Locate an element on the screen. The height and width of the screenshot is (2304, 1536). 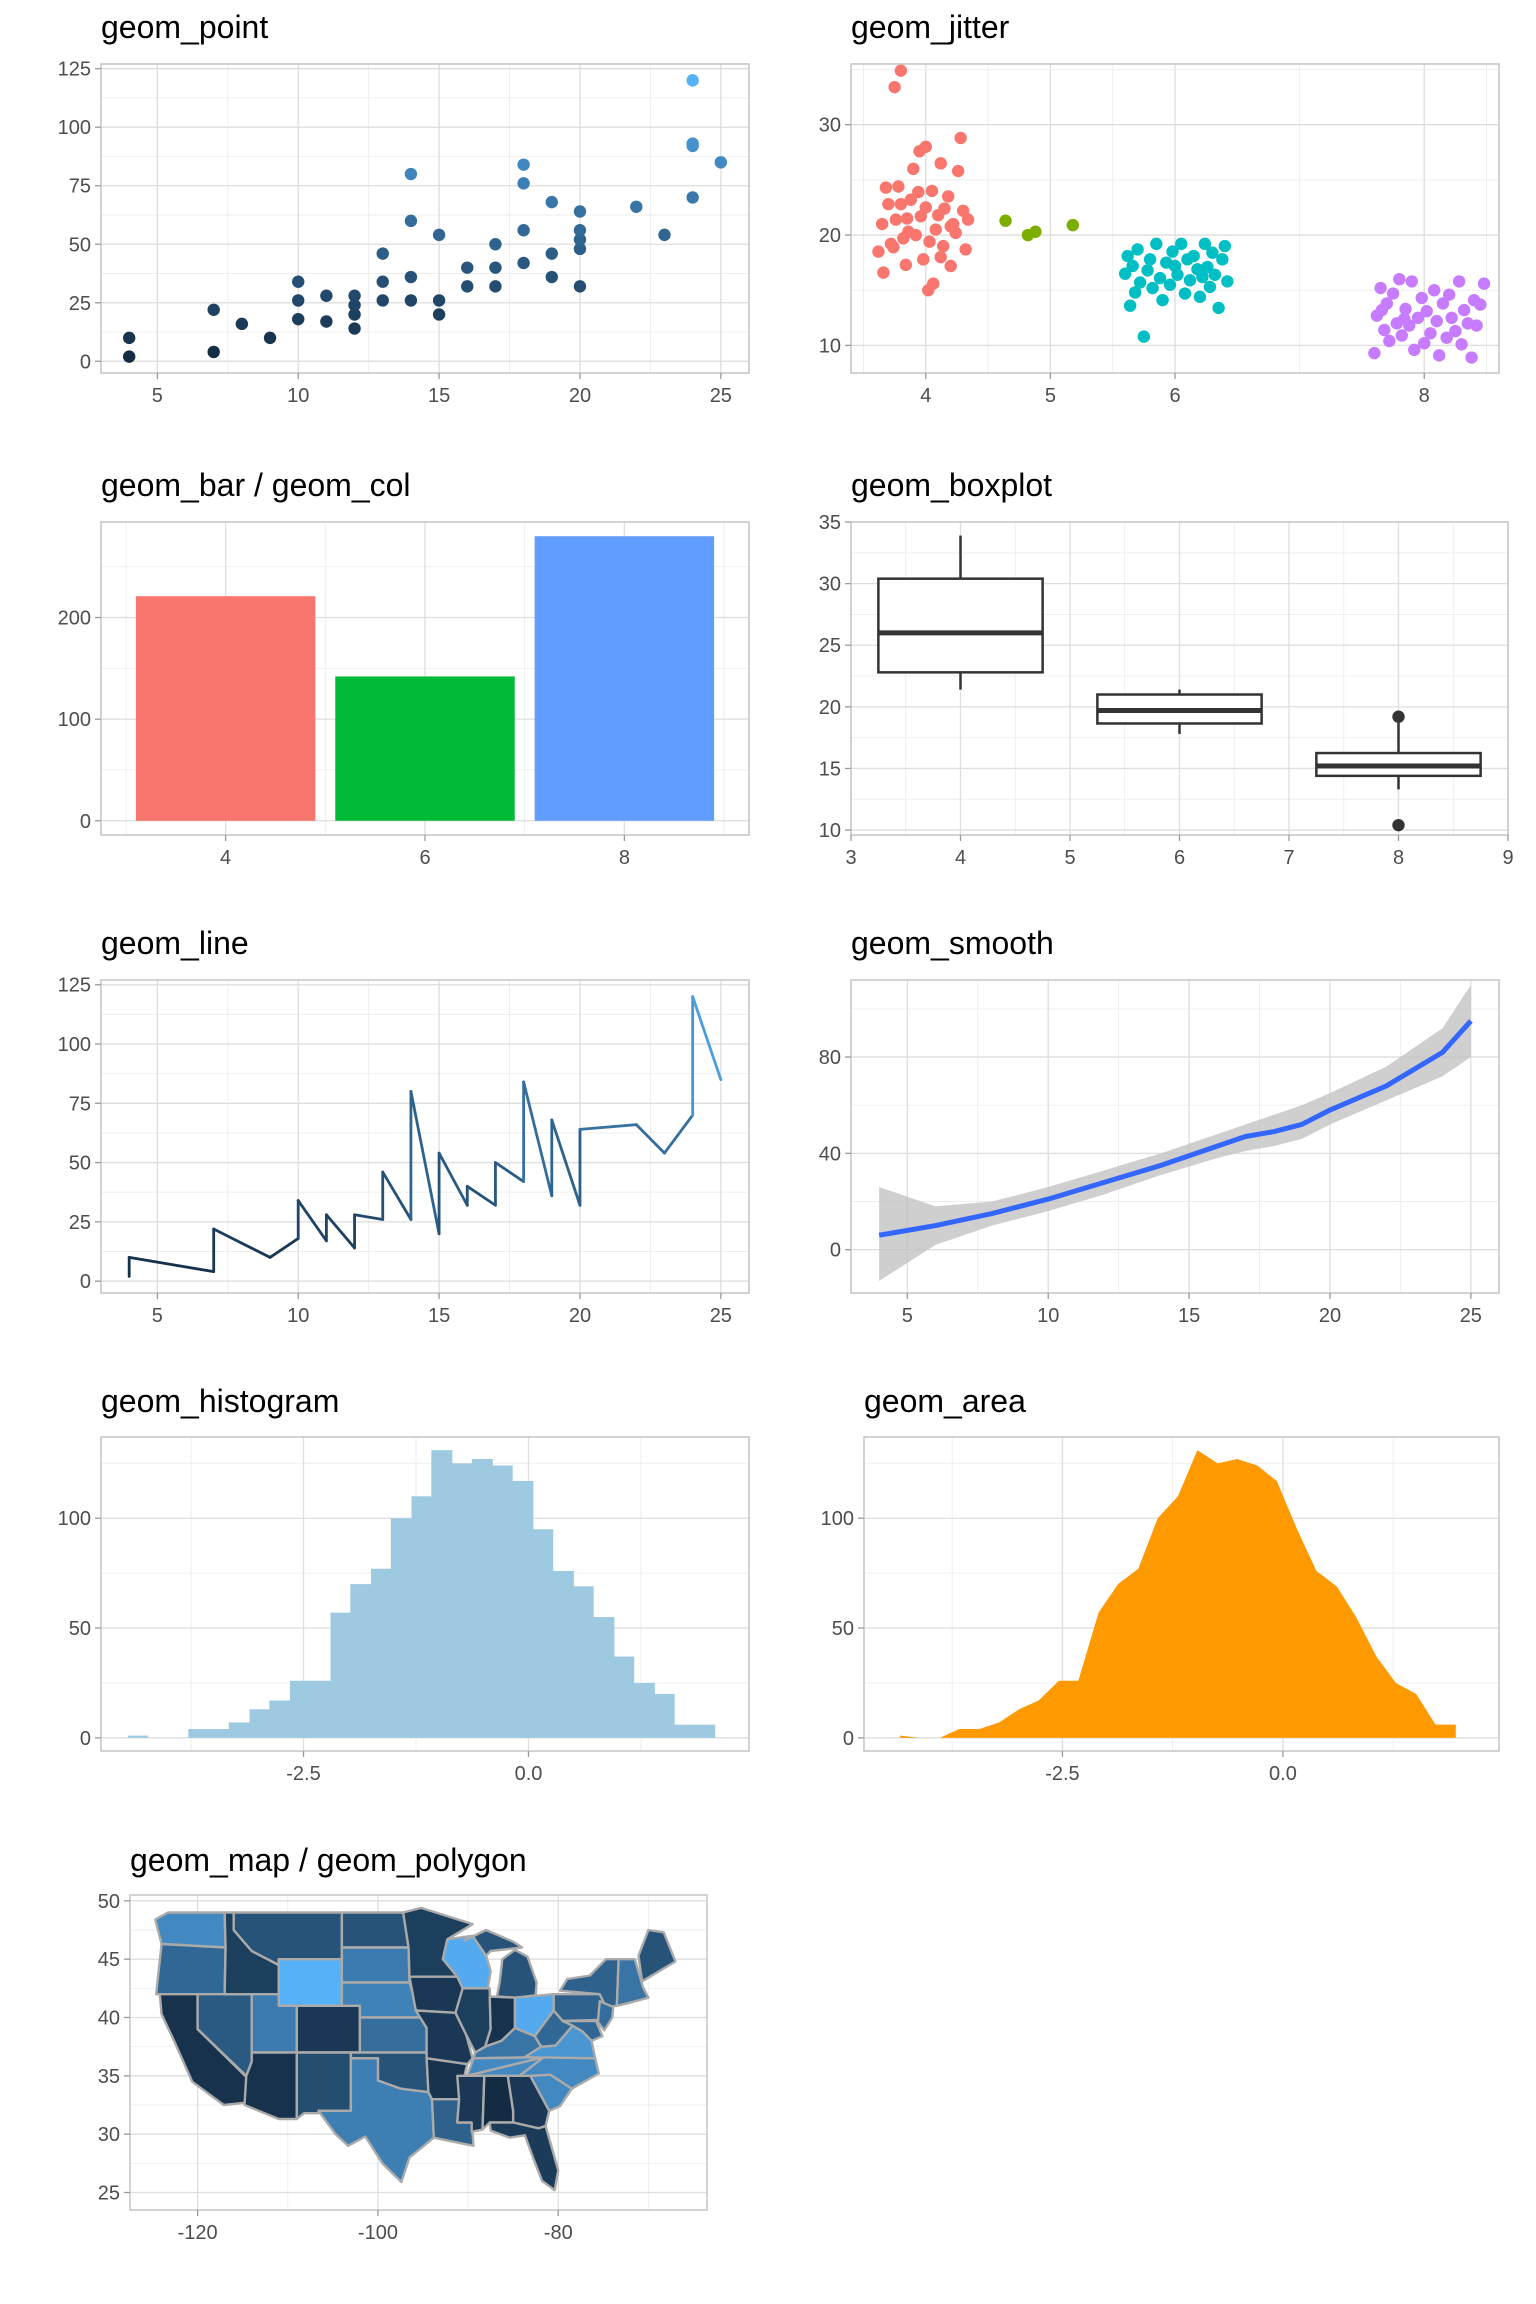
x-tick-label: 15 is located at coordinates (439, 1316).